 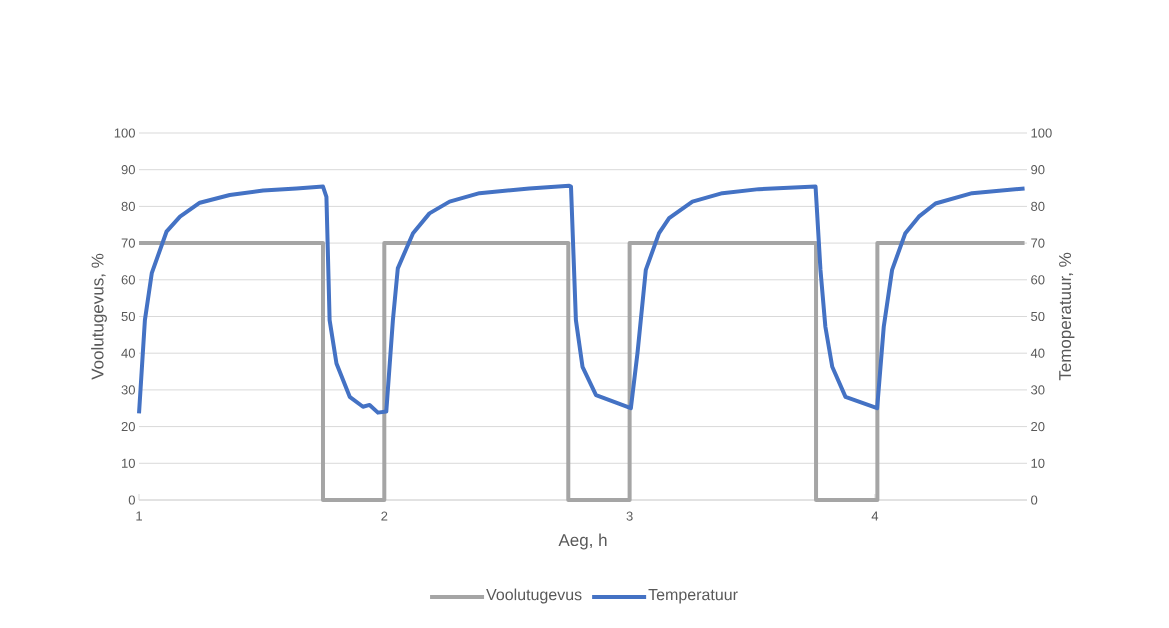 I want to click on y2-tick-label: 0, so click(x=1034, y=500).